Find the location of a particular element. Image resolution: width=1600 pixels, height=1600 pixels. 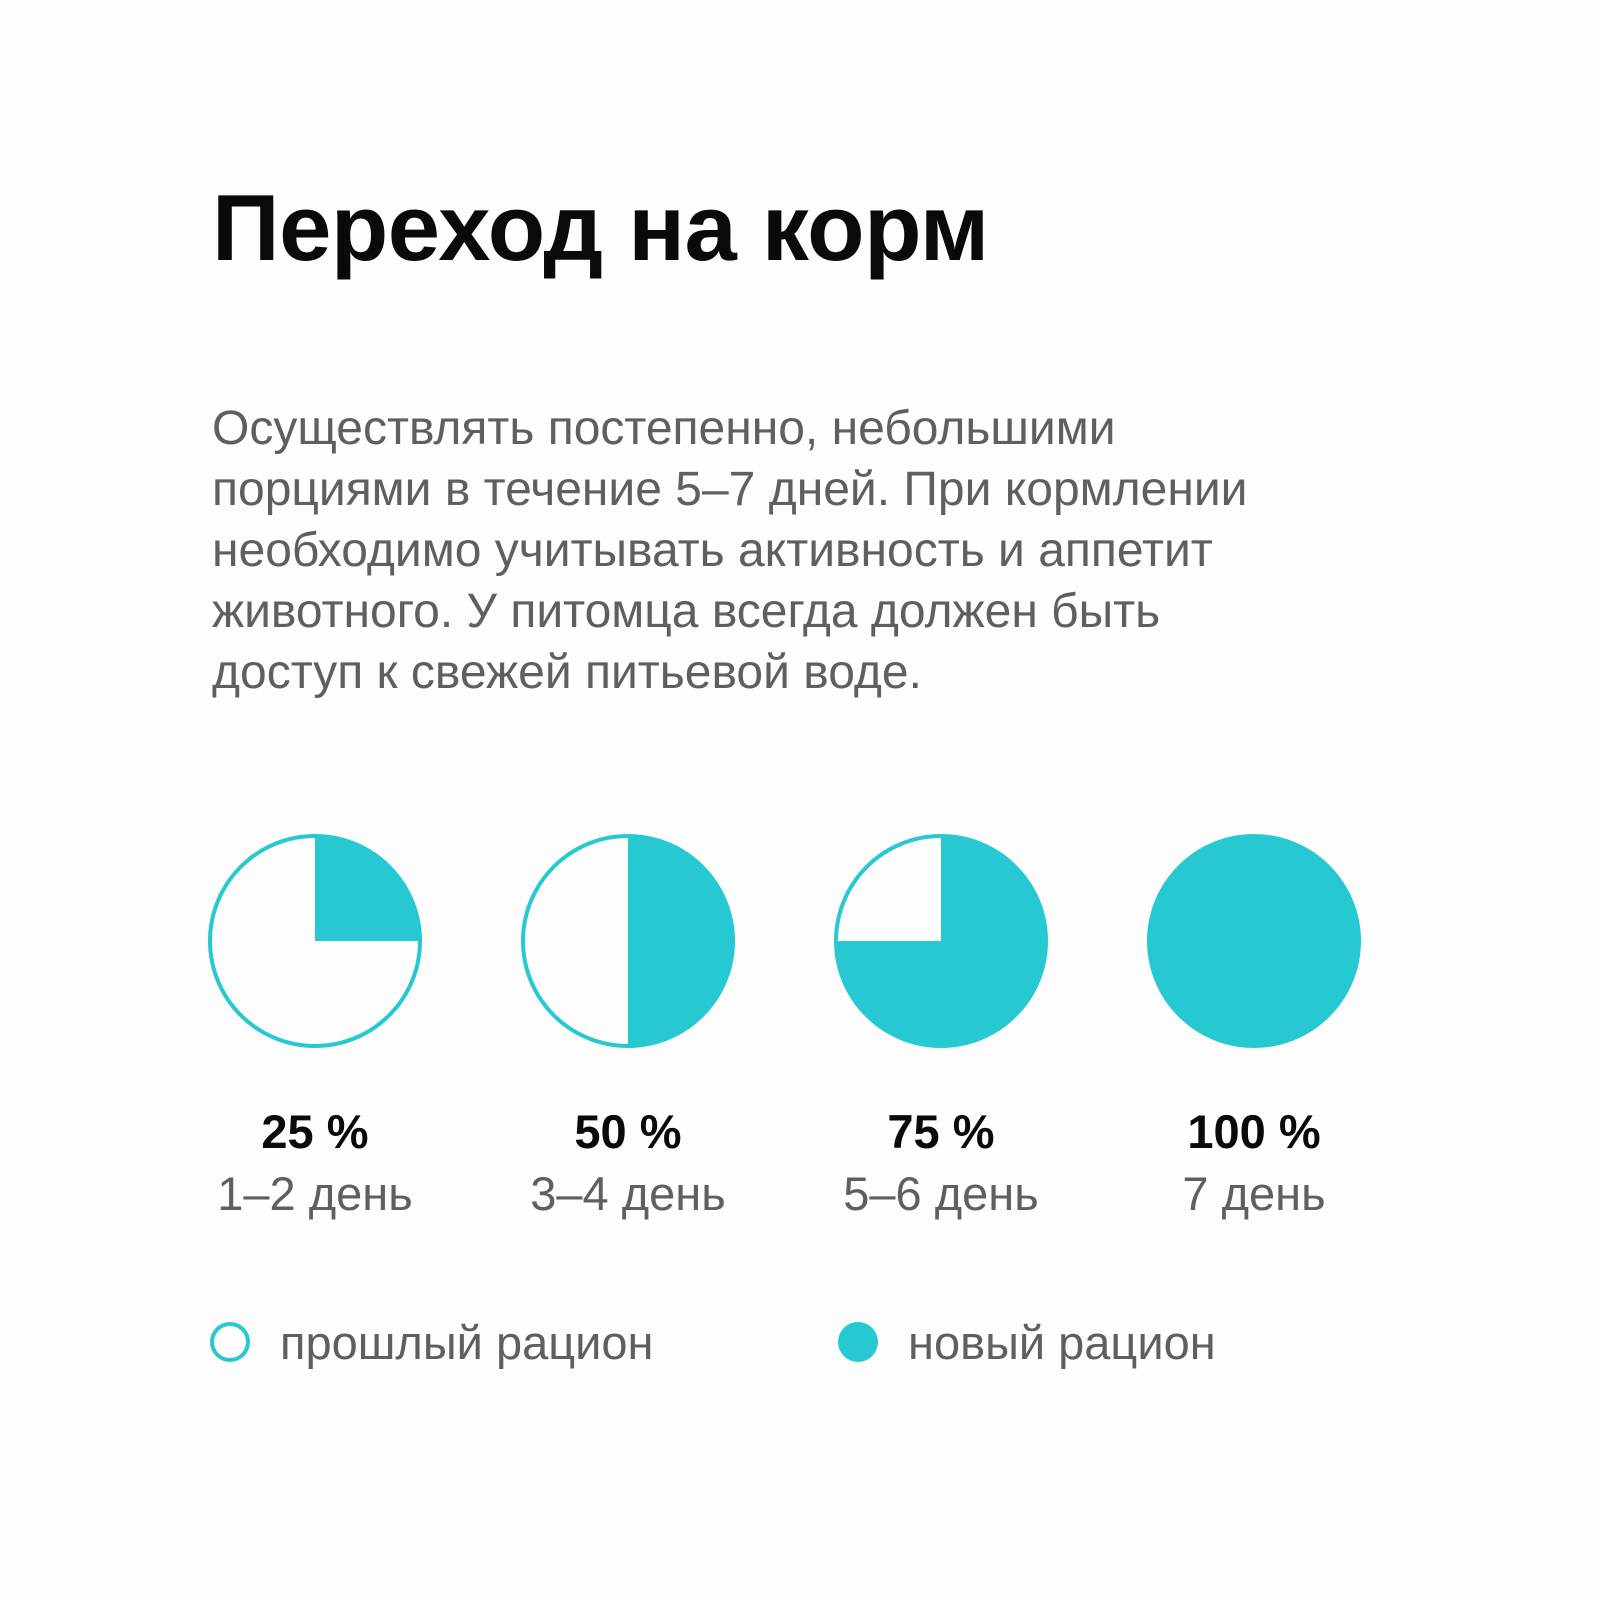

legend-outline-circle-icon is located at coordinates (230, 1342).